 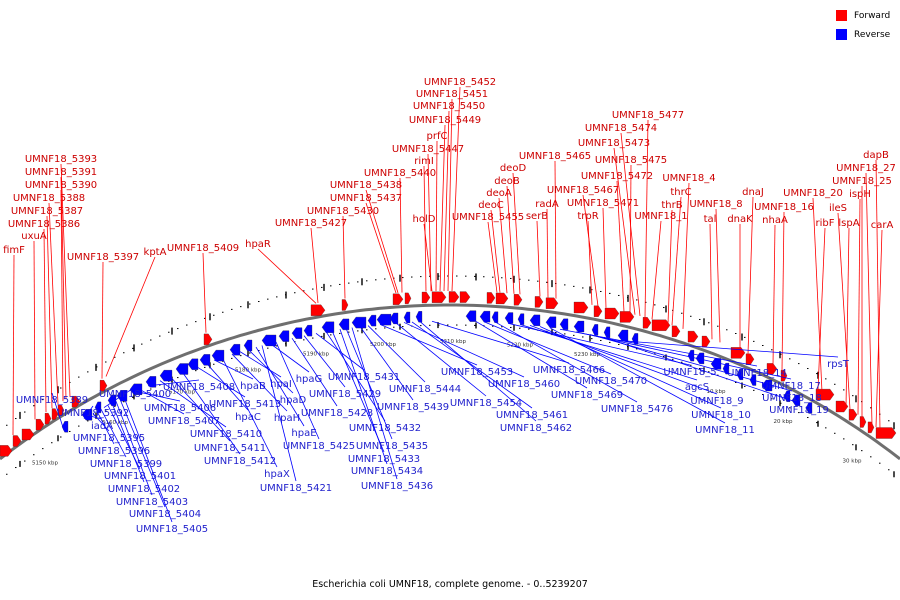 What do you see at coordinates (555, 156) in the screenshot?
I see `forward-gene-label: UMNF18_5465` at bounding box center [555, 156].